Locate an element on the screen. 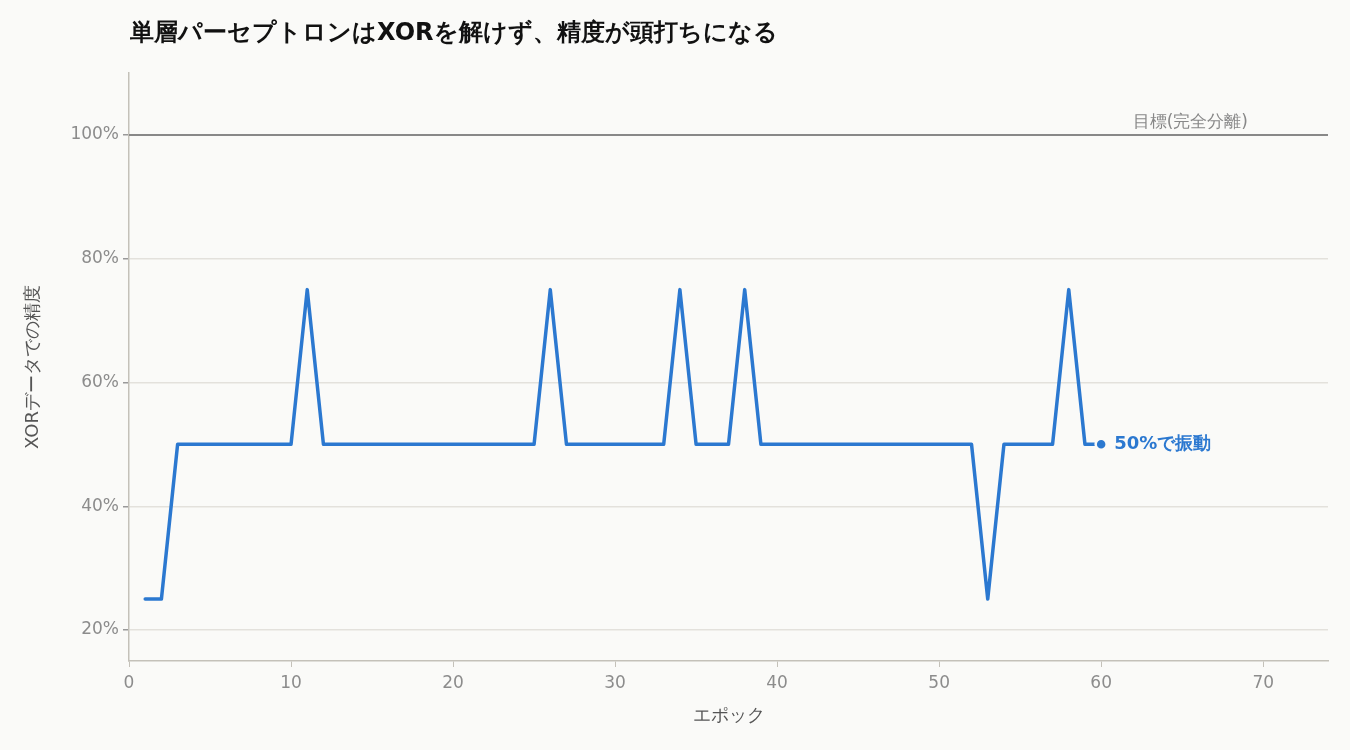 Image resolution: width=1350 pixels, height=750 pixels. x-tick-label: 0 is located at coordinates (129, 681).